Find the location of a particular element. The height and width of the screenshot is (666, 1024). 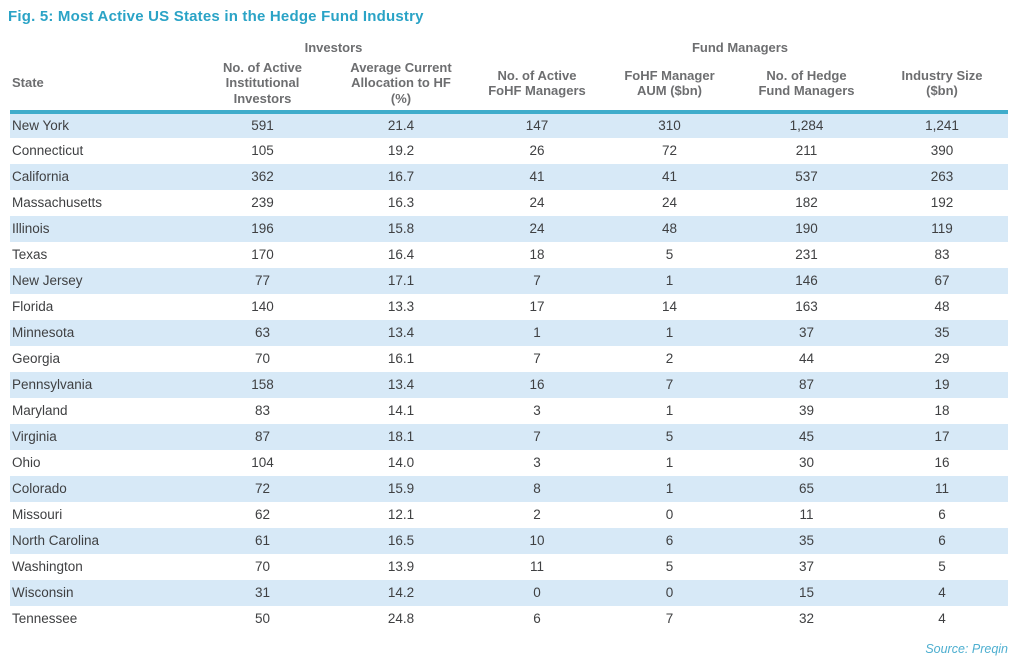

column-header-2: Average Current Allocation to HF (%) is located at coordinates (401, 87).